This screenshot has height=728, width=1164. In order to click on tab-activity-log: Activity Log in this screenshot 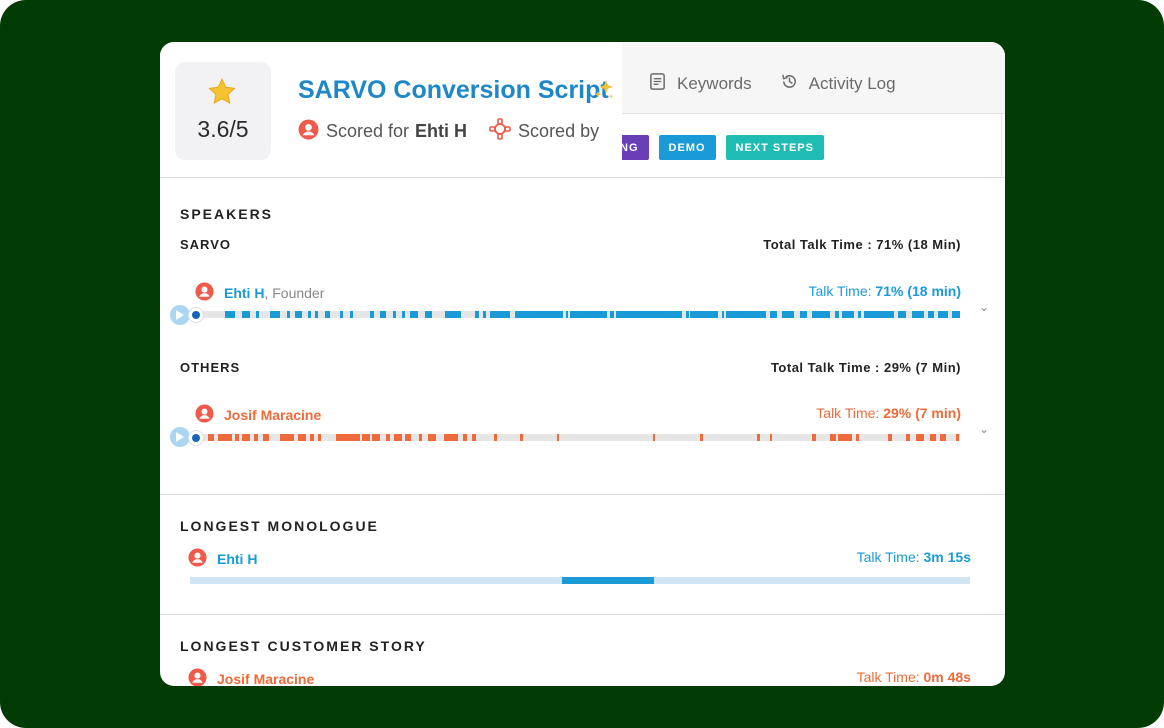, I will do `click(838, 84)`.